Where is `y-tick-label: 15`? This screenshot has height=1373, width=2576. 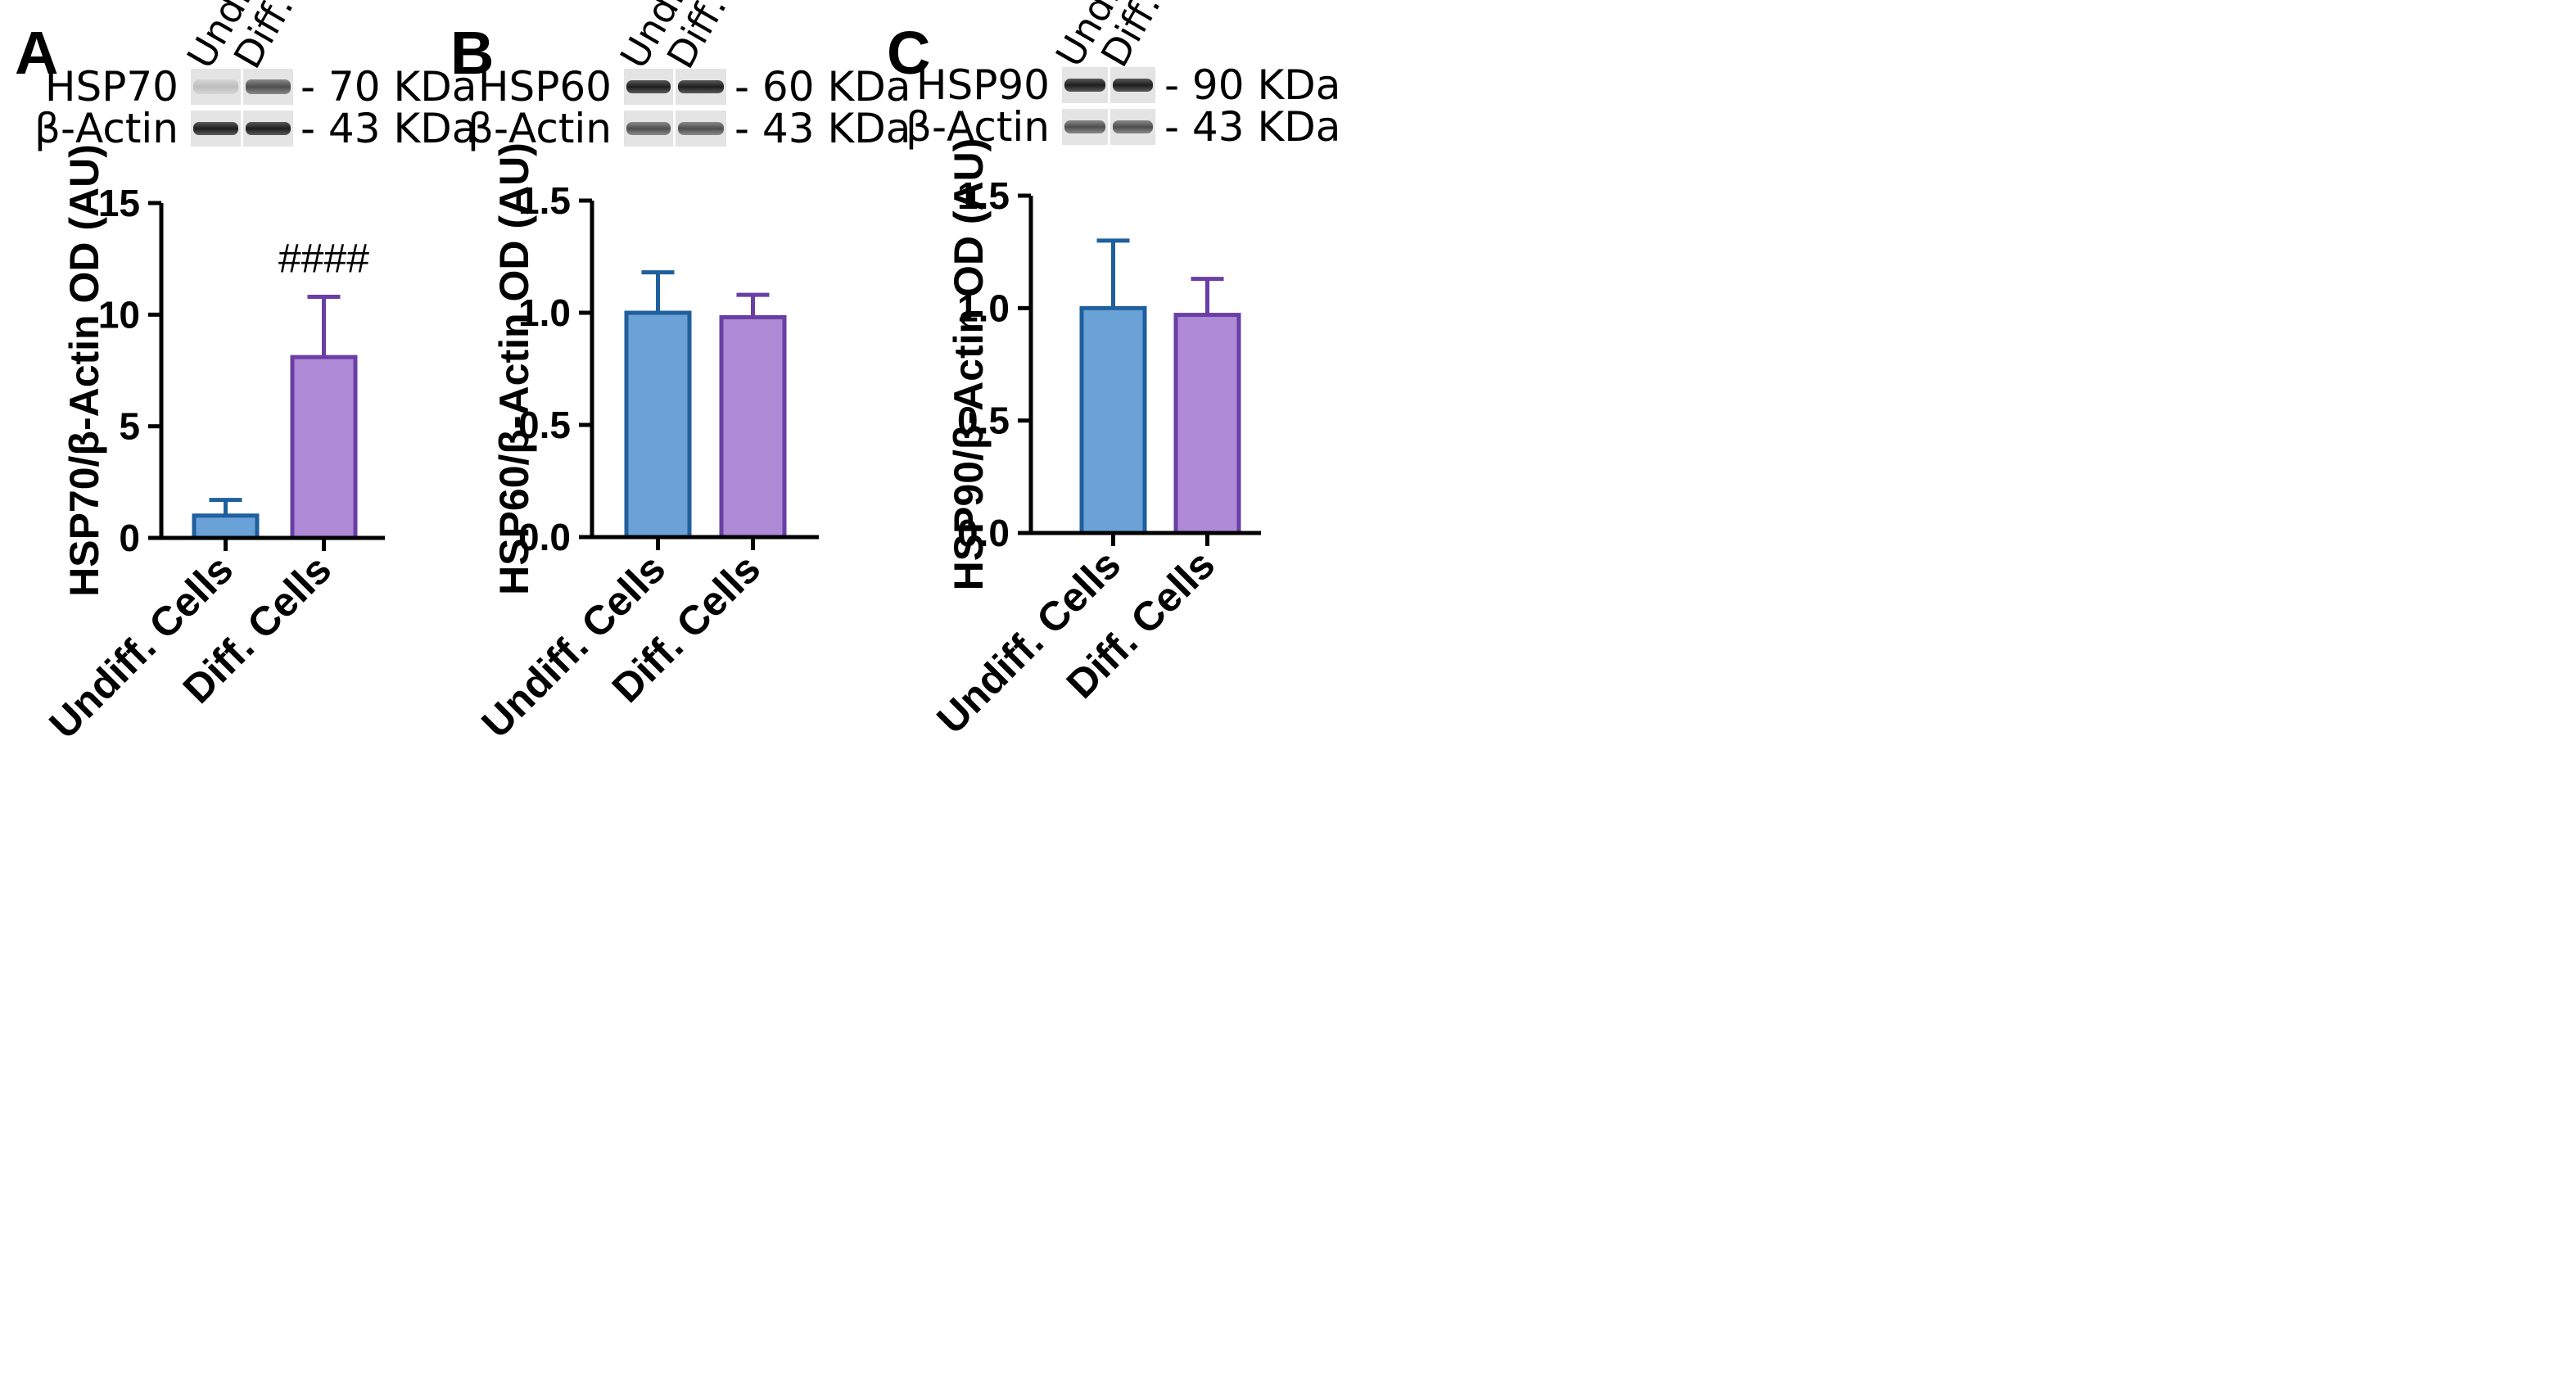 y-tick-label: 15 is located at coordinates (119, 203).